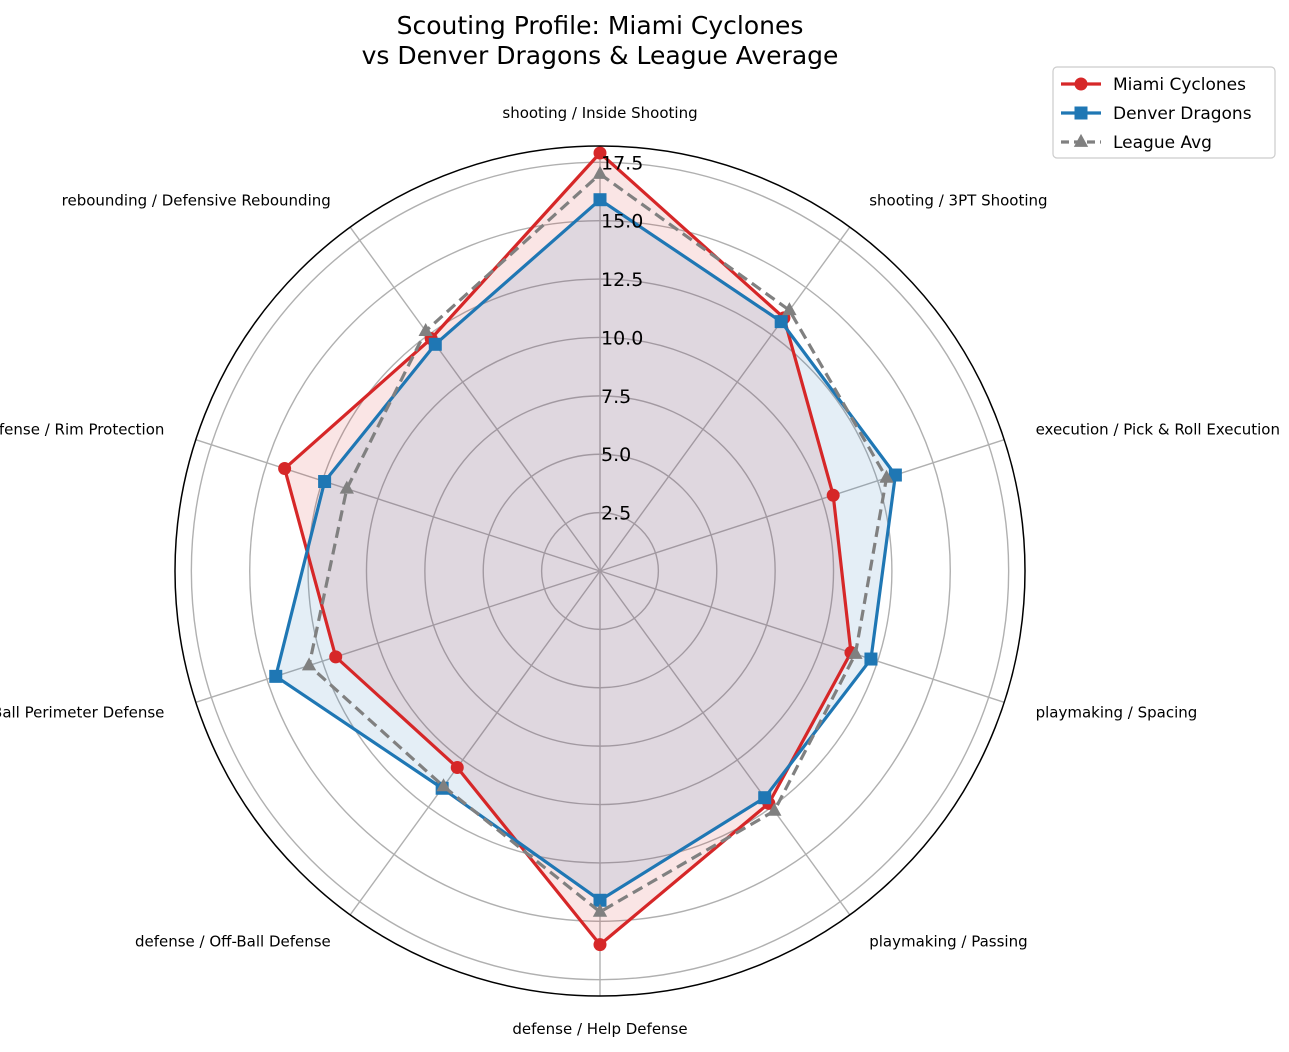 This screenshot has width=1289, height=1052. I want to click on category-label: shooting / 3PT Shooting, so click(958, 200).